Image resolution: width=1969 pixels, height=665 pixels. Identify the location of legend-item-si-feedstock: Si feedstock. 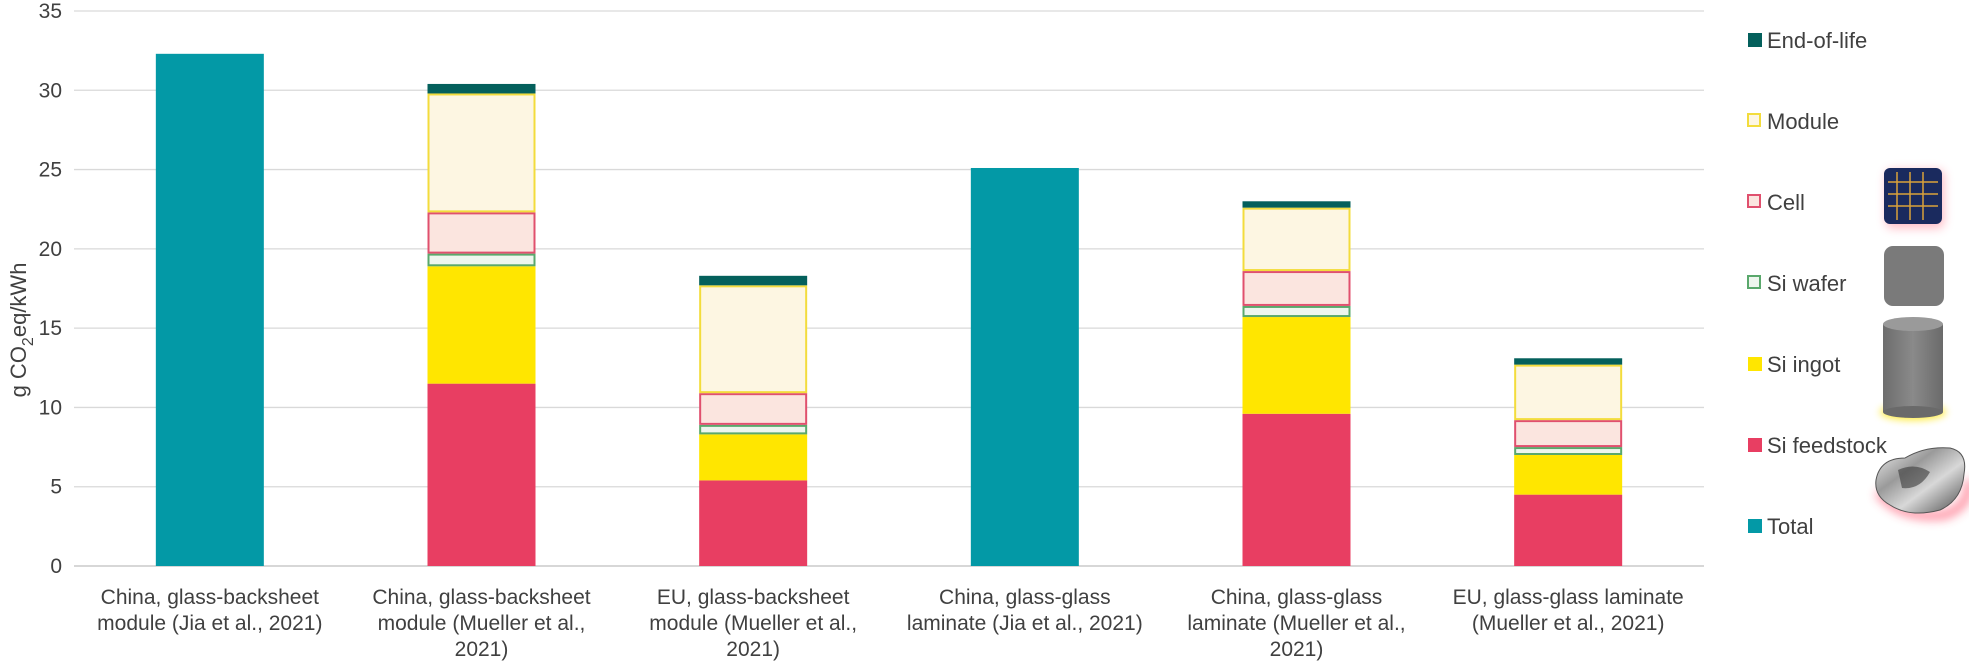
(1818, 445).